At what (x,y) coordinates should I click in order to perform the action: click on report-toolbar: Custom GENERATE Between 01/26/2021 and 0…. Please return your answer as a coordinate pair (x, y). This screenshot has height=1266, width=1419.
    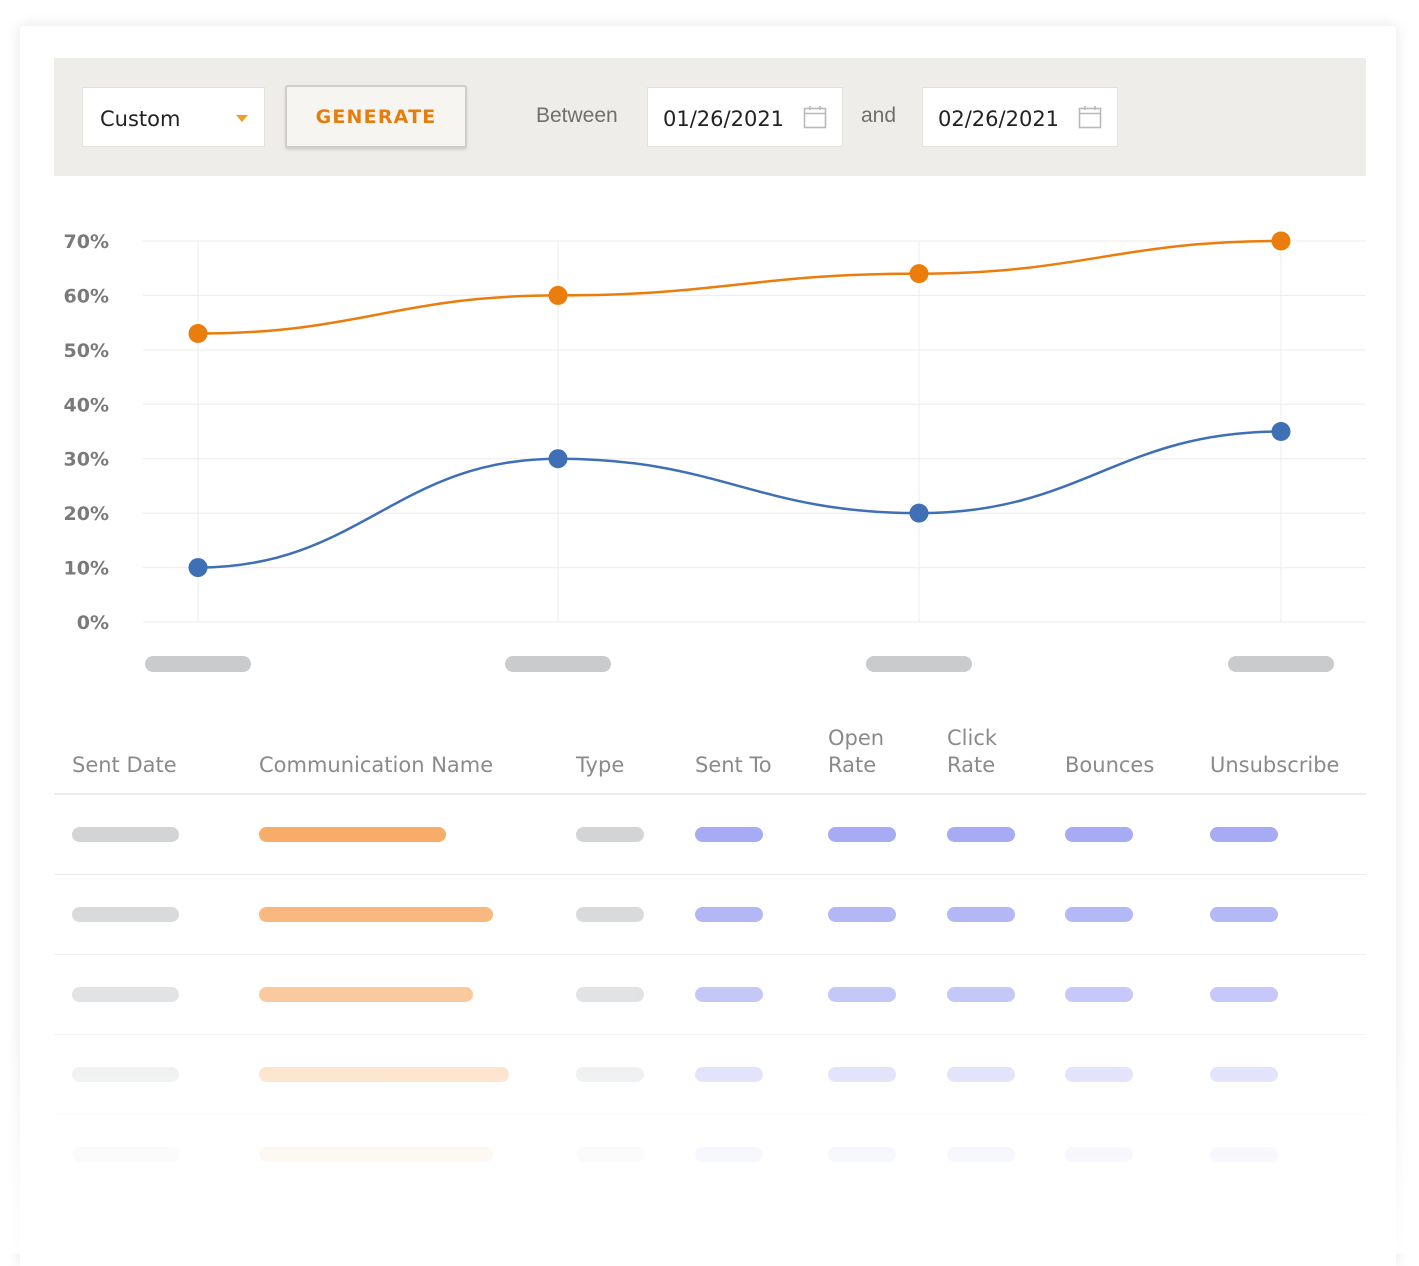
    Looking at the image, I should click on (710, 117).